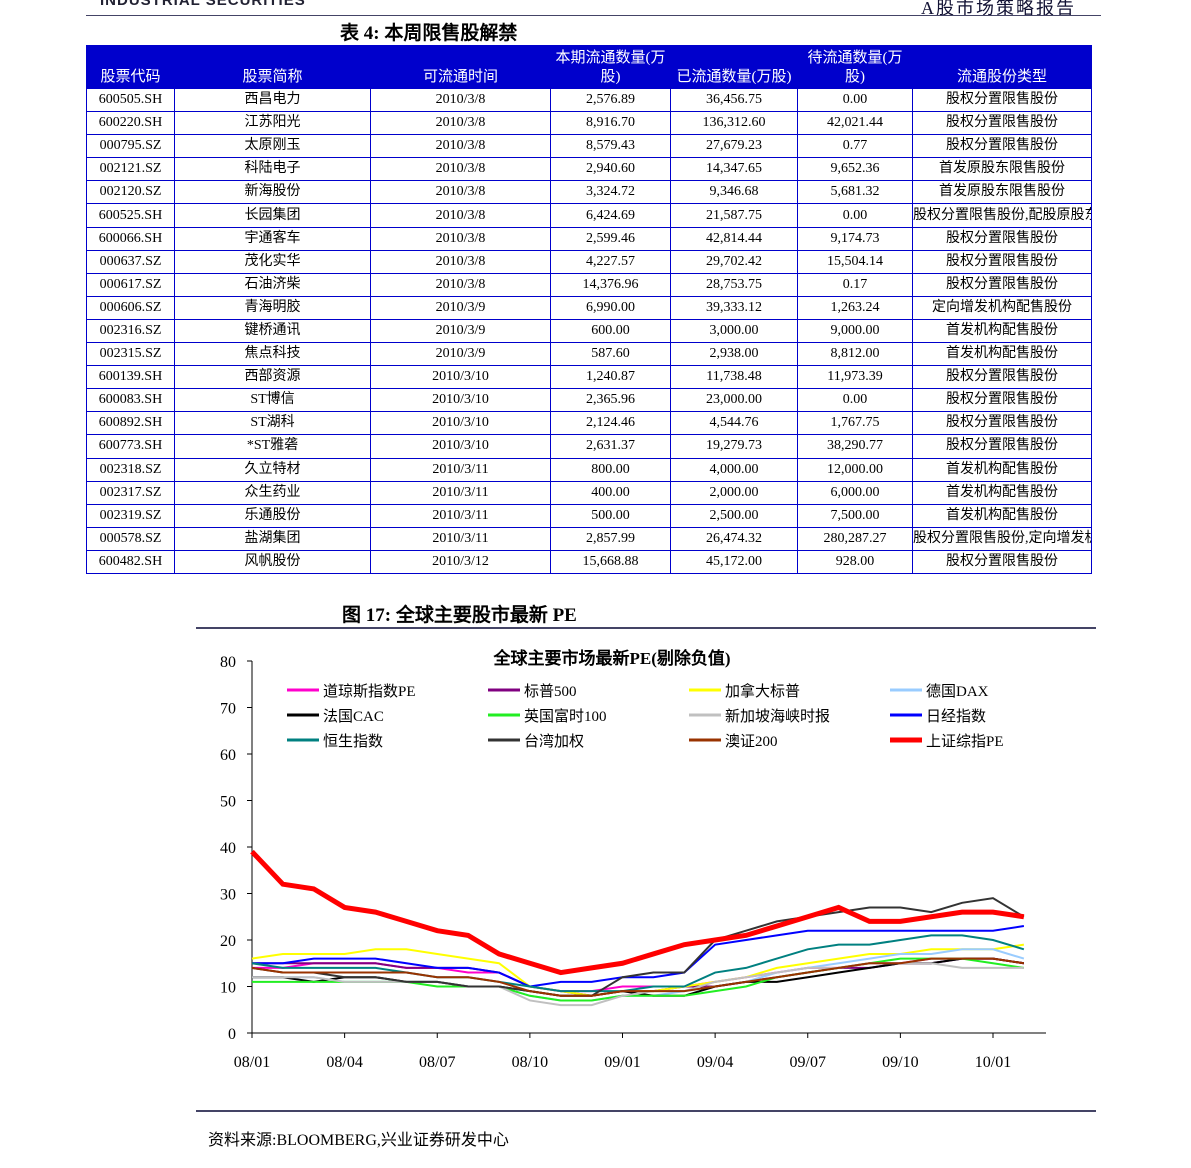 This screenshot has width=1191, height=1168. I want to click on y-tick-label: 70, so click(228, 709).